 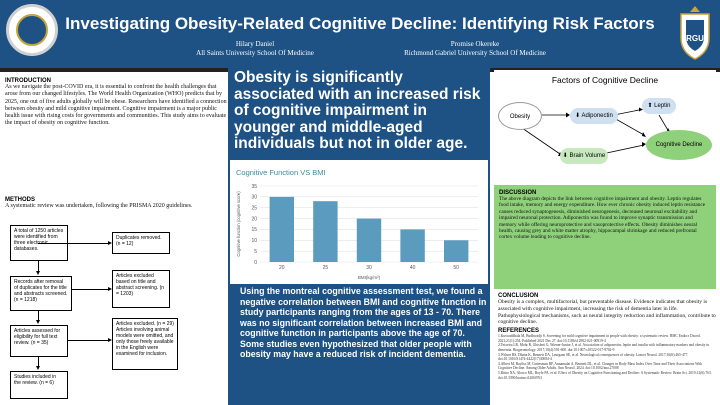 I want to click on rgu-shield-logo: RGU, so click(x=695, y=33).